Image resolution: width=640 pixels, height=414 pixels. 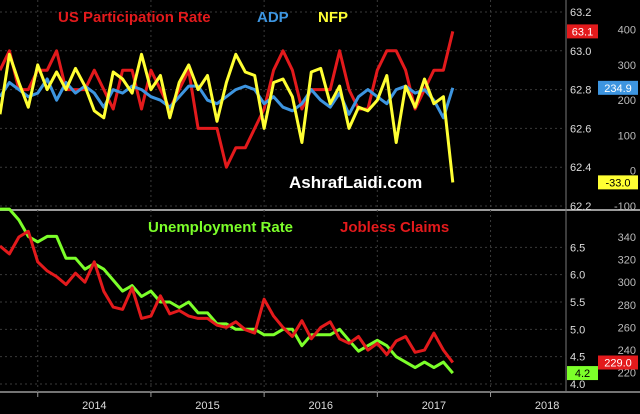 I want to click on watermark: AshrafLaidi.com, so click(x=355, y=182).